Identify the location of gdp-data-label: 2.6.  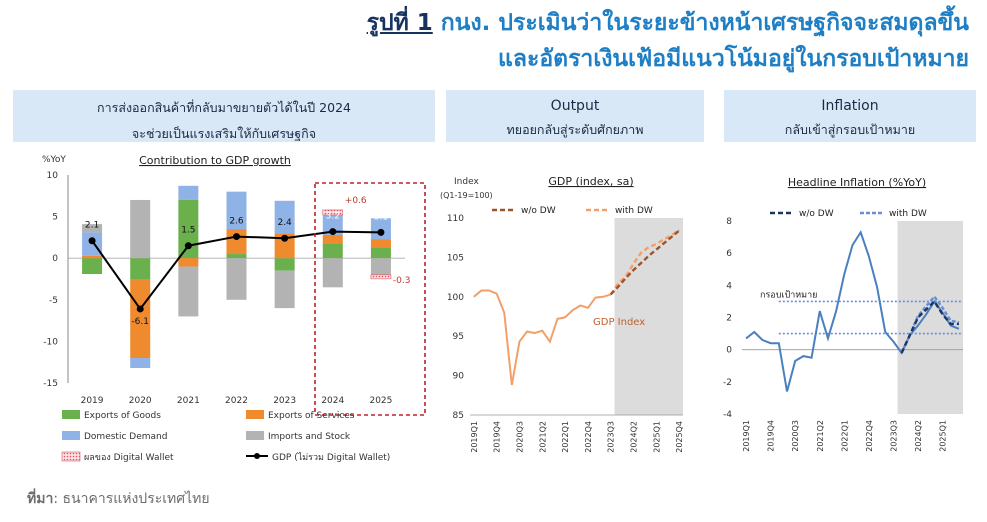
(236, 222).